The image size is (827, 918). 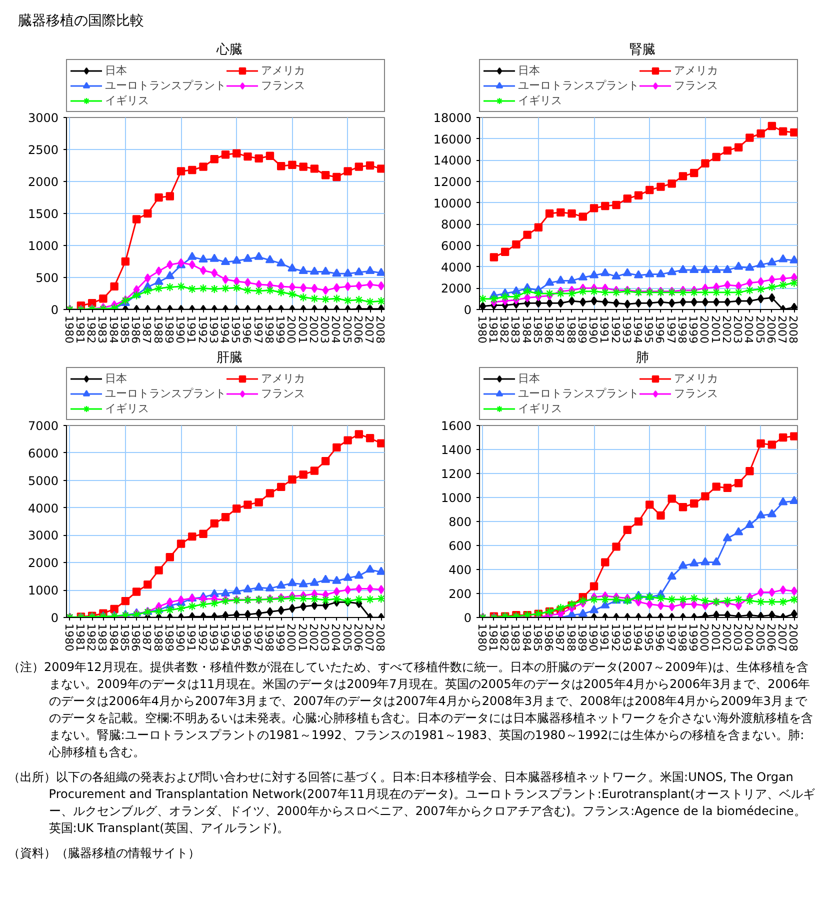 What do you see at coordinates (452, 203) in the screenshot?
I see `y-tick-label: 10000` at bounding box center [452, 203].